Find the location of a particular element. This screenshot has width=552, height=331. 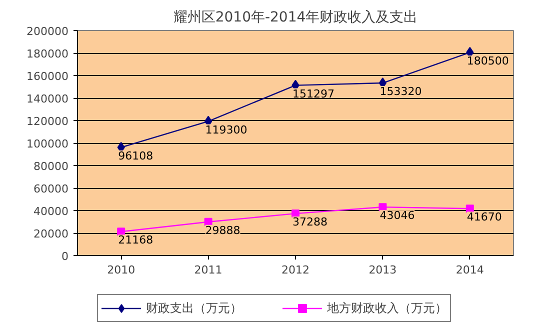

data-label: 153320 is located at coordinates (401, 91).